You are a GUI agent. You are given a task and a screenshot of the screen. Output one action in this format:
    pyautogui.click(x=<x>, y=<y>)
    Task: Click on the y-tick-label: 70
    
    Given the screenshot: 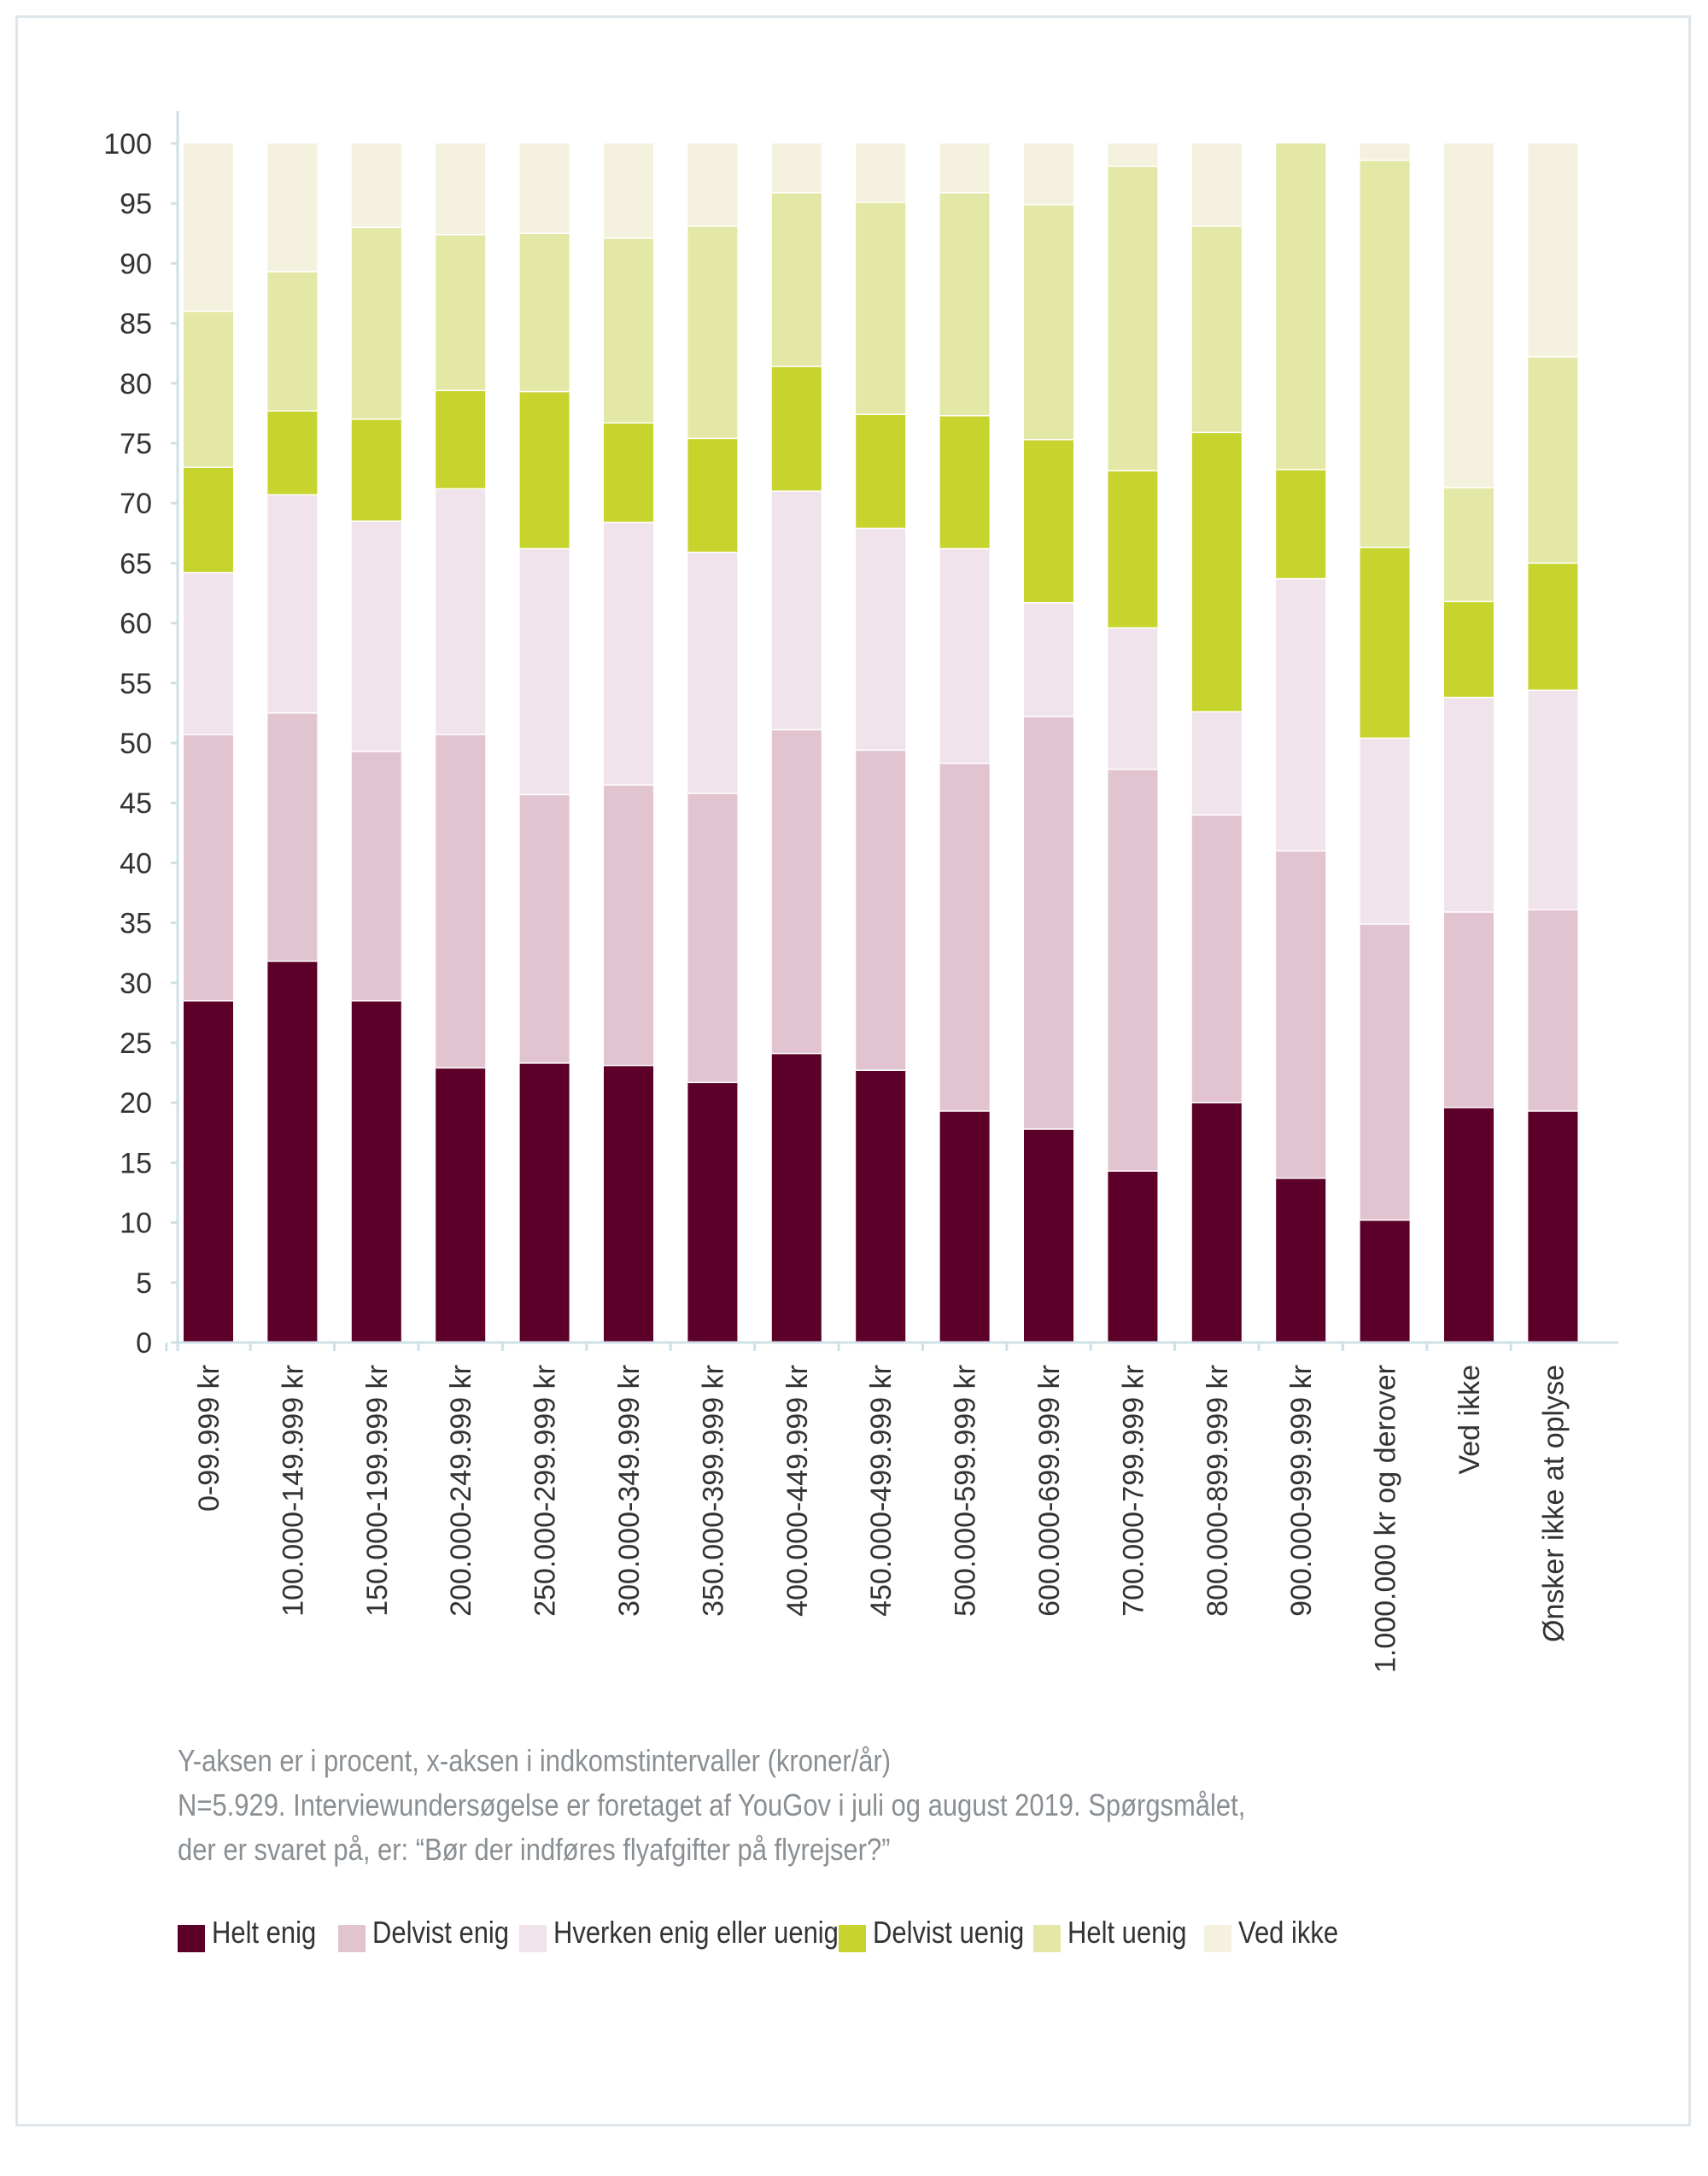 What is the action you would take?
    pyautogui.click(x=136, y=504)
    